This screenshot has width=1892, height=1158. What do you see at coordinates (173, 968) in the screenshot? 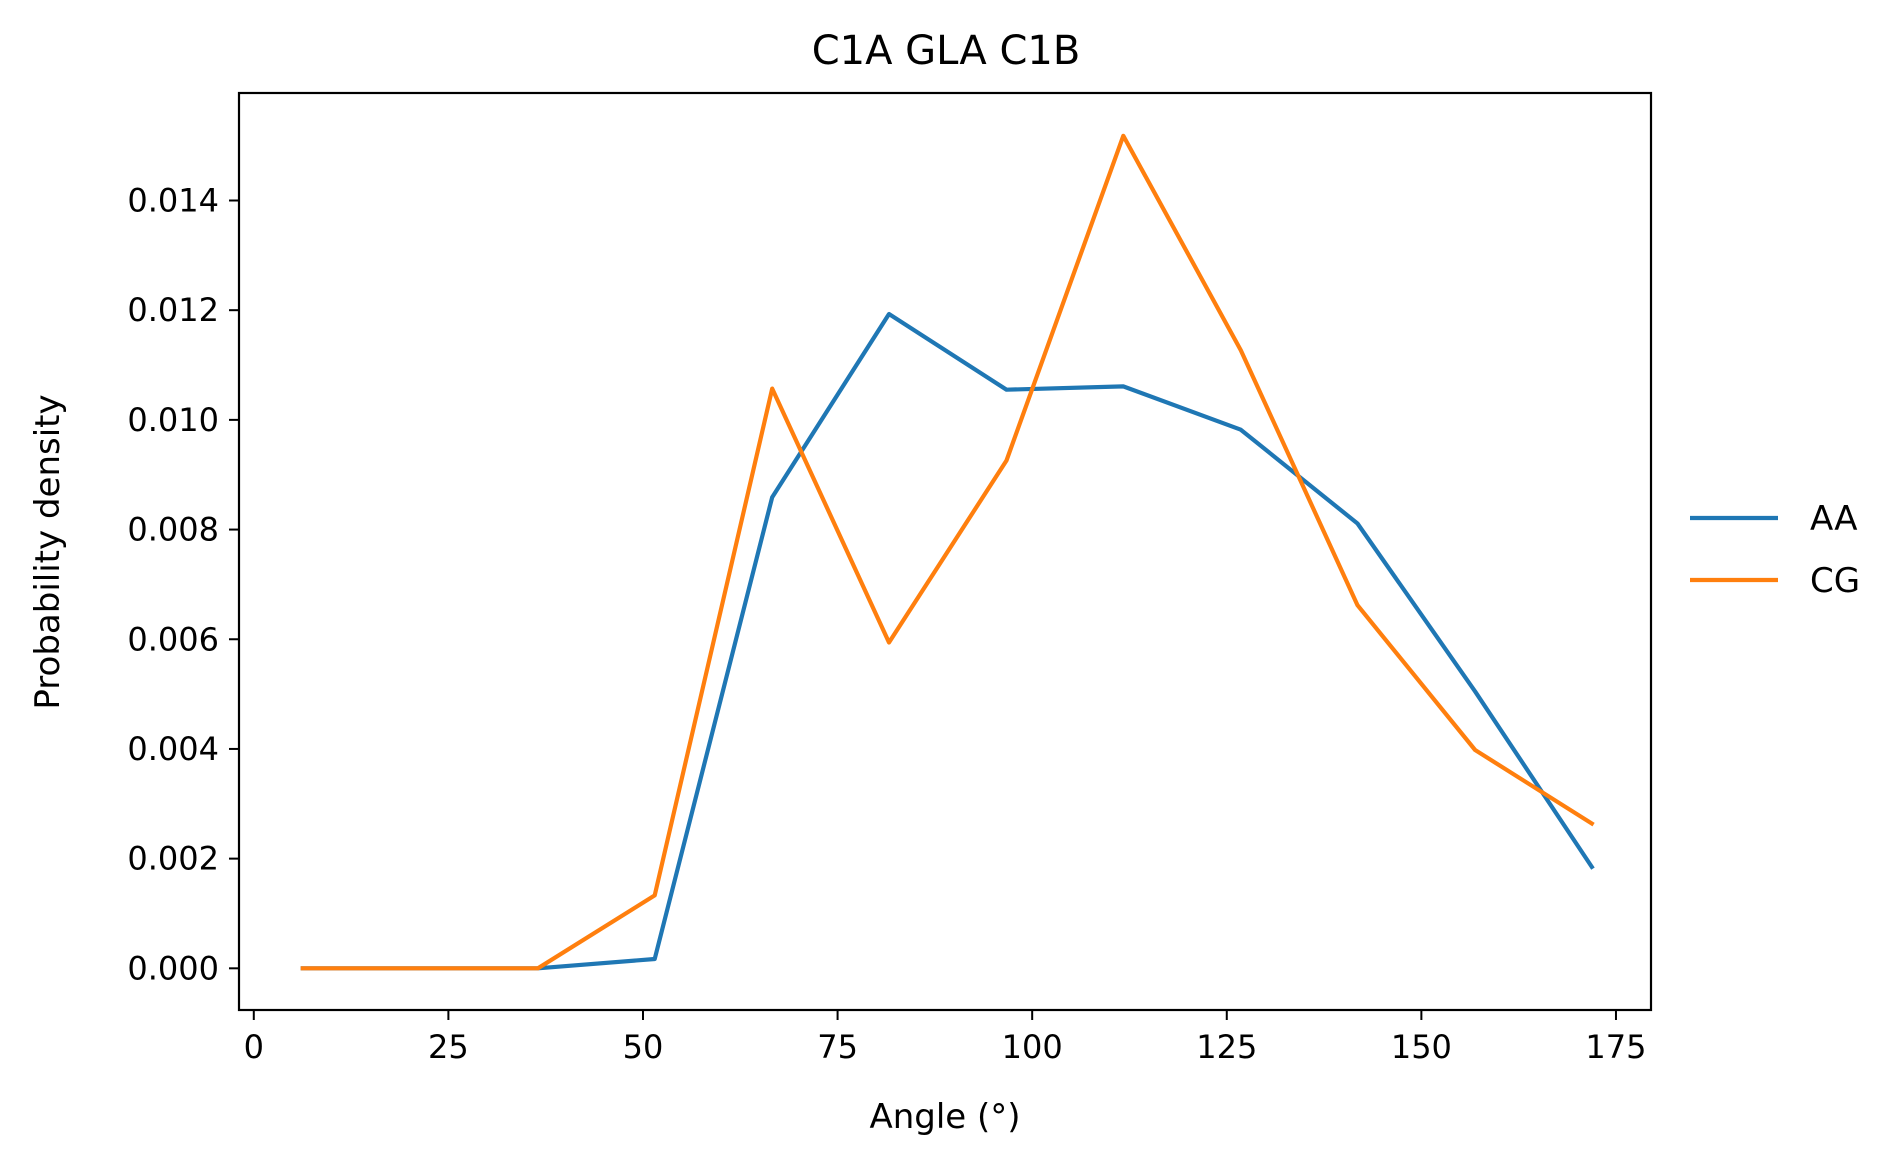
I see `y-tick-label: 0.000` at bounding box center [173, 968].